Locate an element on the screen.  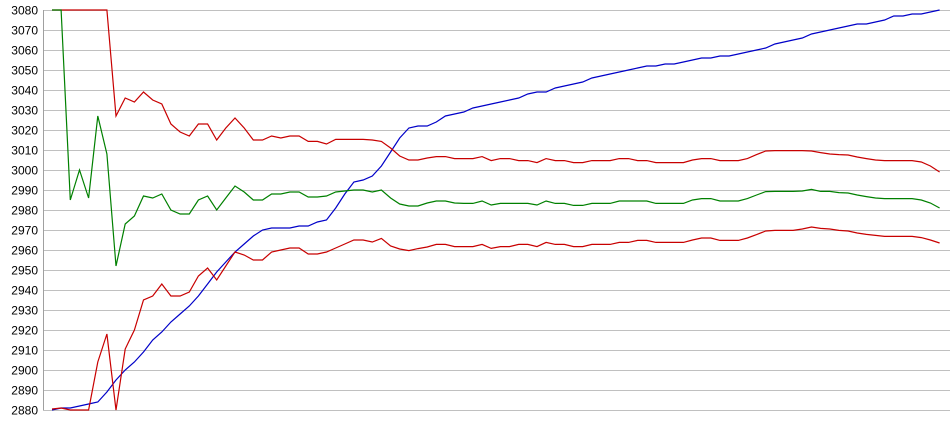
y-tick-label: 3020 is located at coordinates (24, 131).